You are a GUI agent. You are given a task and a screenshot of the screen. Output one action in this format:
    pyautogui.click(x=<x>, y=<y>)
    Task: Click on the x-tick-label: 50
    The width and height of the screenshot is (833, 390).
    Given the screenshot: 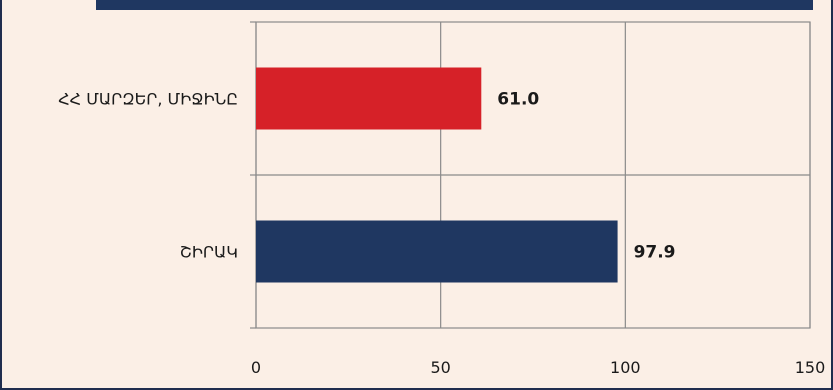 What is the action you would take?
    pyautogui.click(x=440, y=367)
    